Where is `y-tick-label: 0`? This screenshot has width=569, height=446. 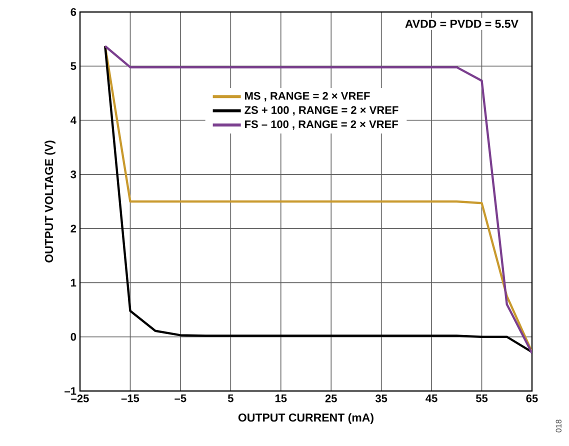
y-tick-label: 0 is located at coordinates (73, 336).